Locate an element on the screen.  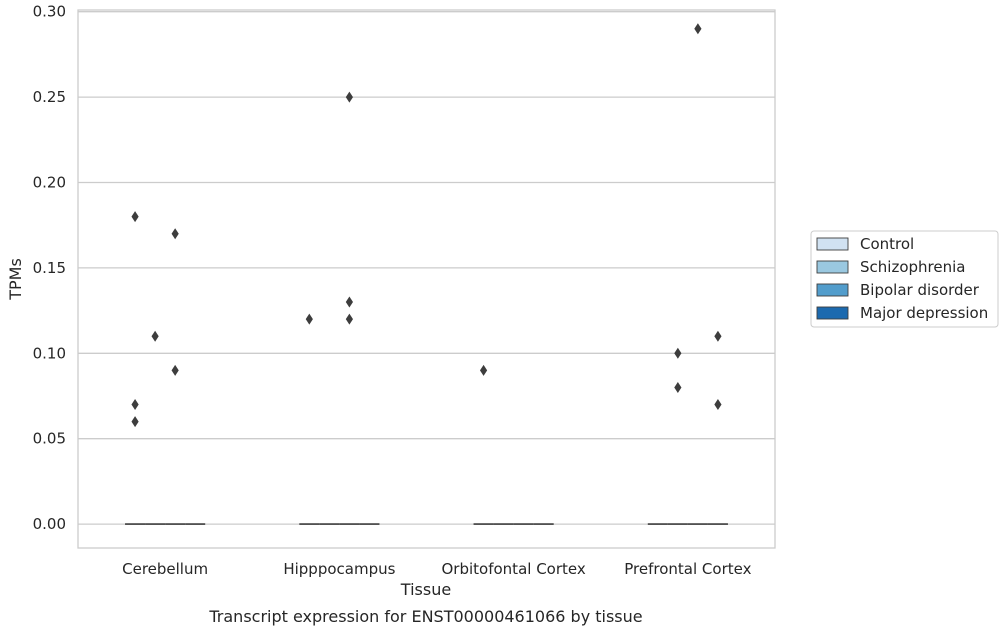
legend-entry-label: Control is located at coordinates (887, 244).